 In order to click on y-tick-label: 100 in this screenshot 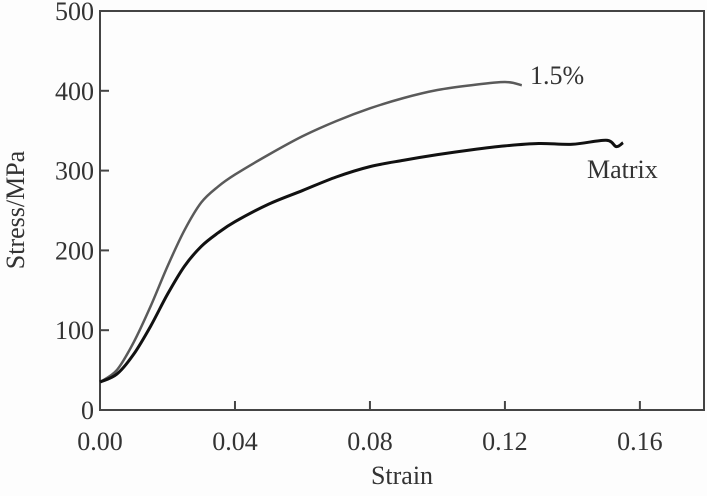, I will do `click(74, 330)`.